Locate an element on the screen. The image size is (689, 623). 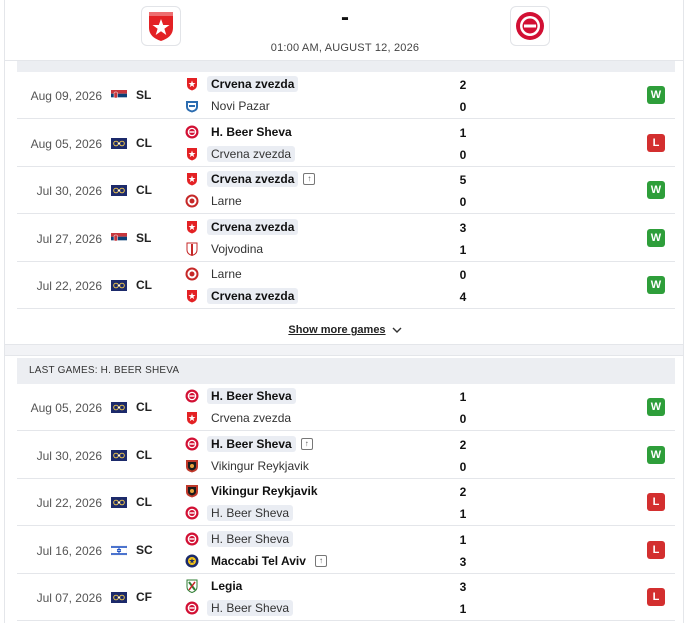
home-team: Larne is located at coordinates (215, 274).